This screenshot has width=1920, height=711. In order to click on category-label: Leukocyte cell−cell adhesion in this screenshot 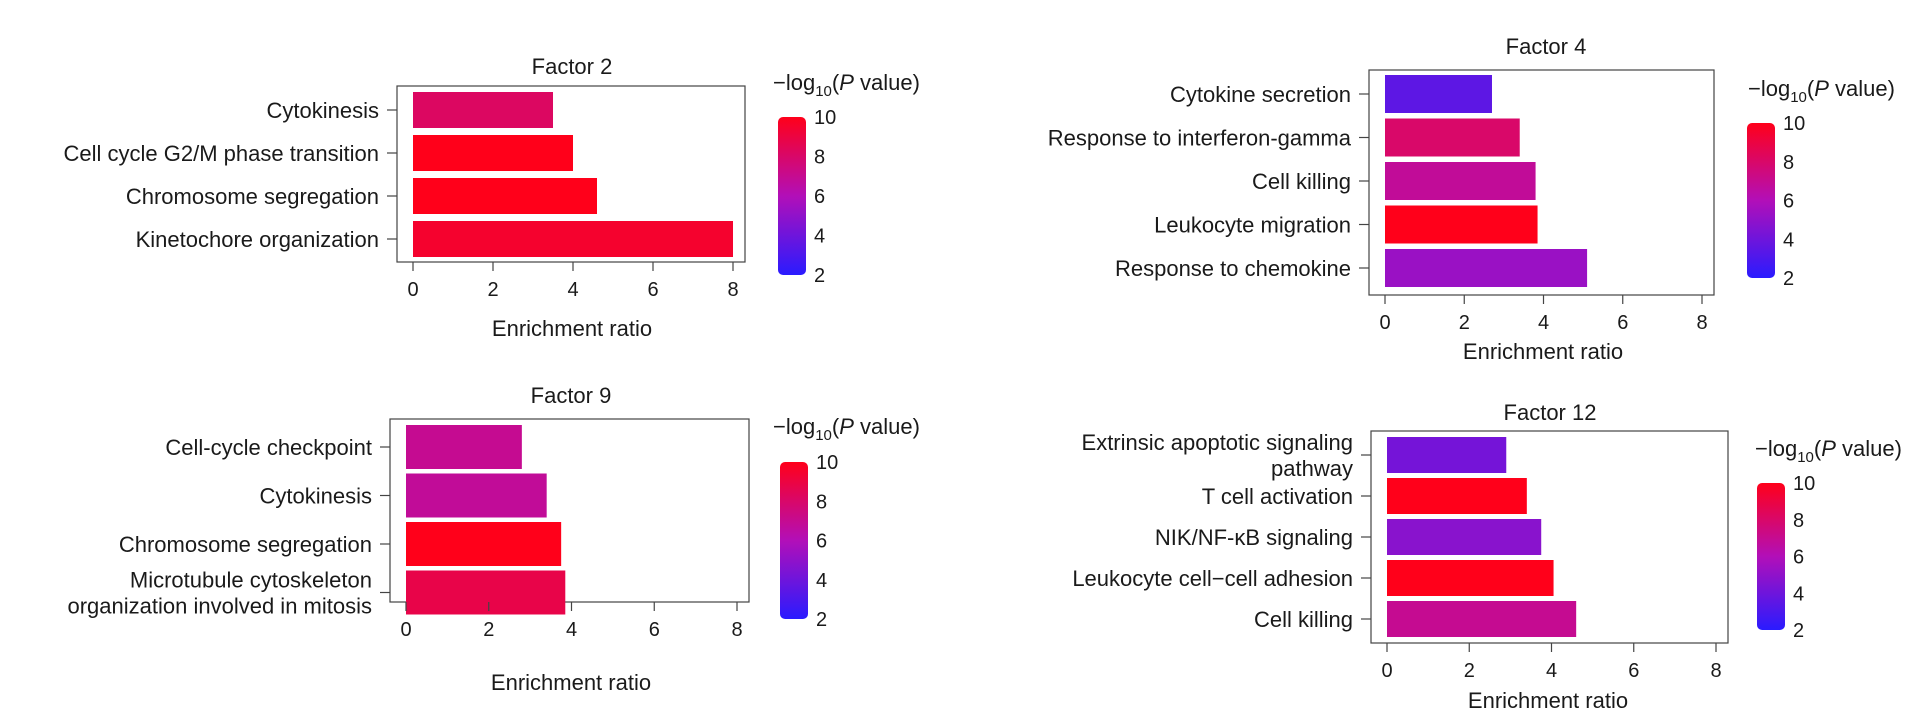, I will do `click(1212, 578)`.